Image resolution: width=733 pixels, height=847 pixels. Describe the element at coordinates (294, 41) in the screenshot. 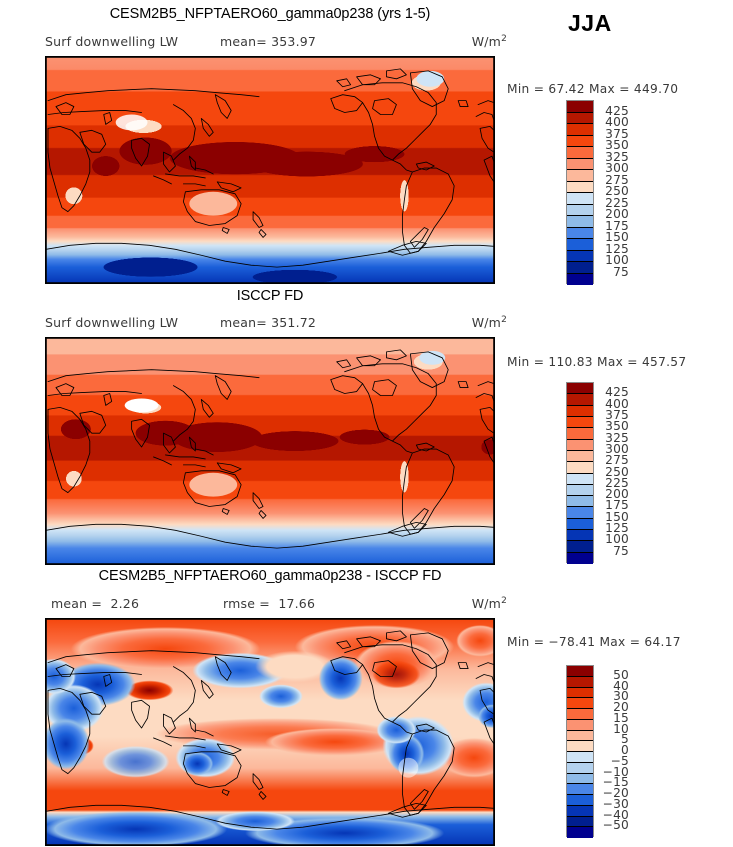

I see `mean-value-model: 353.97` at that location.